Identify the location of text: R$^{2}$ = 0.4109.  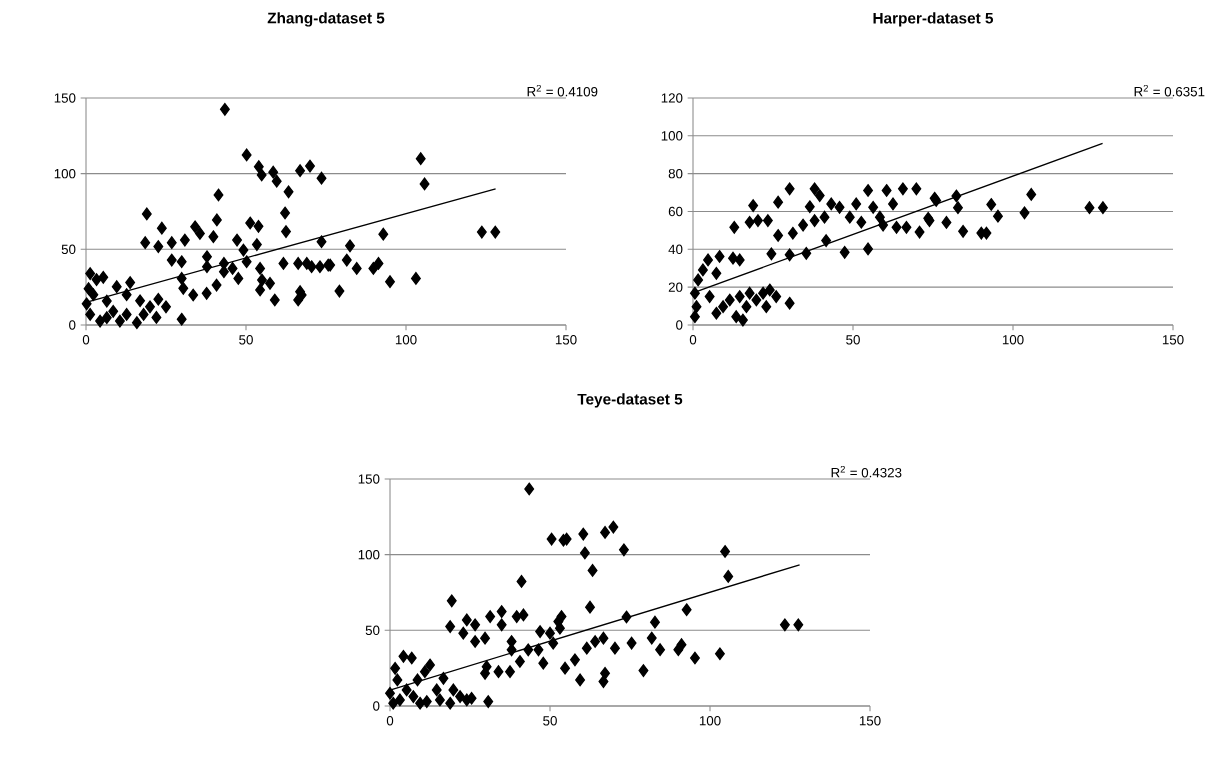
(562, 90).